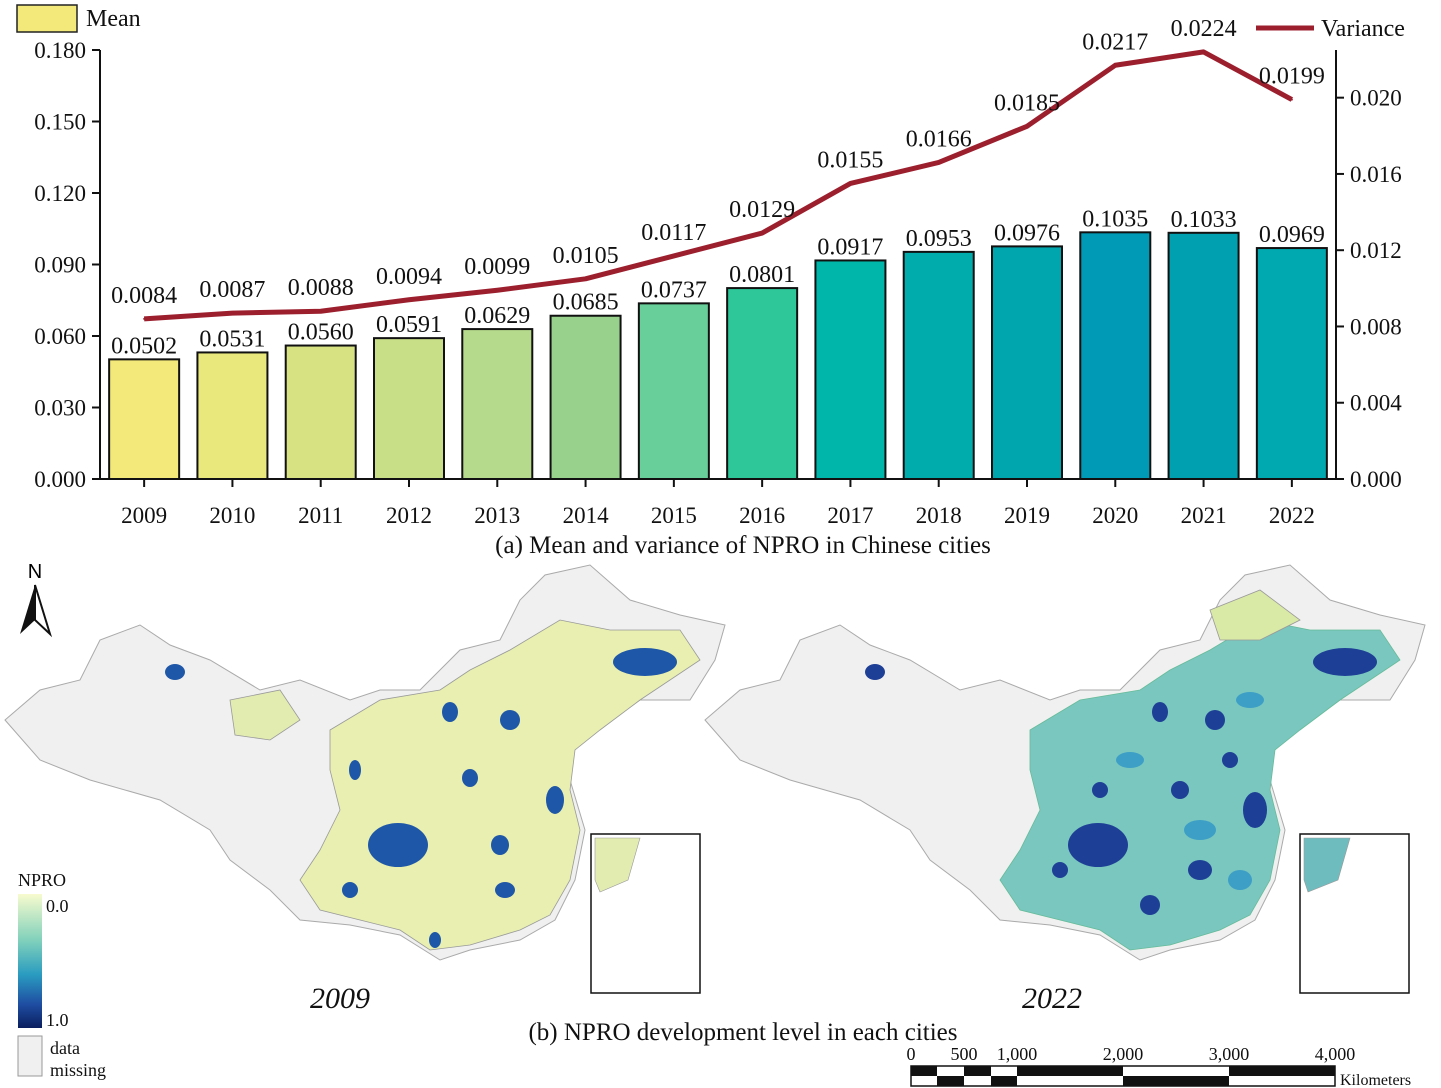  I want to click on bar-mean-2013, so click(497, 404).